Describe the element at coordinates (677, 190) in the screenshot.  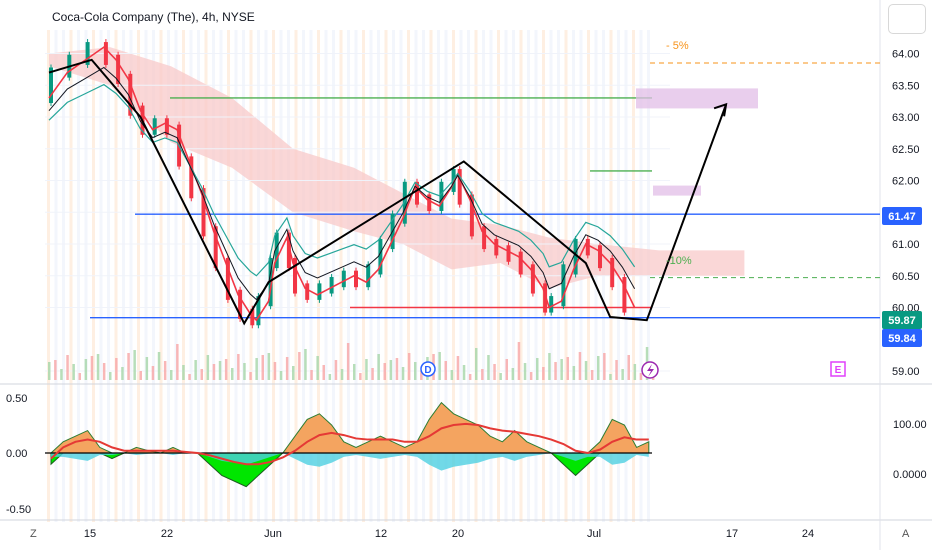
I see `zone-box` at that location.